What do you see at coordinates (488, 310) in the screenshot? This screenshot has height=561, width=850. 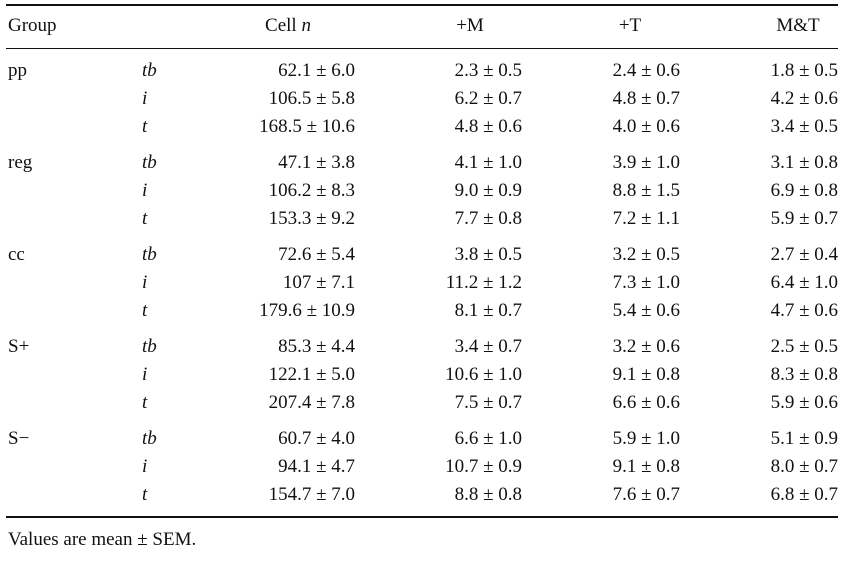 I see `plus-m-value: 8.1 ± 0.7` at bounding box center [488, 310].